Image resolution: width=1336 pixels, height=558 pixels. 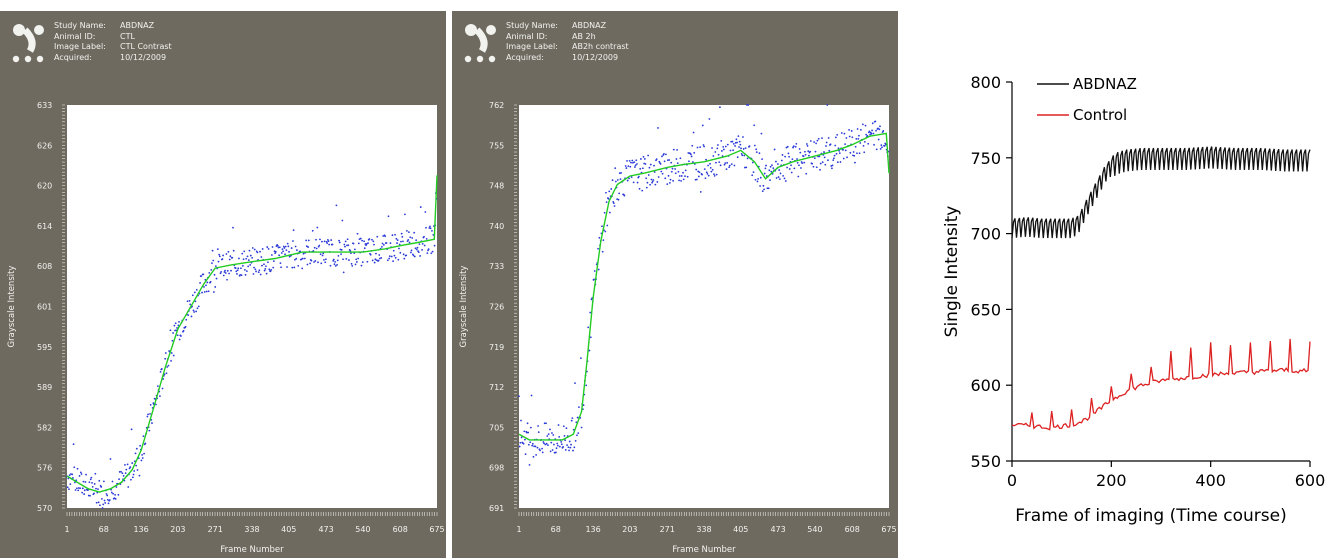 I want to click on y-tick-label: 755, so click(x=496, y=145).